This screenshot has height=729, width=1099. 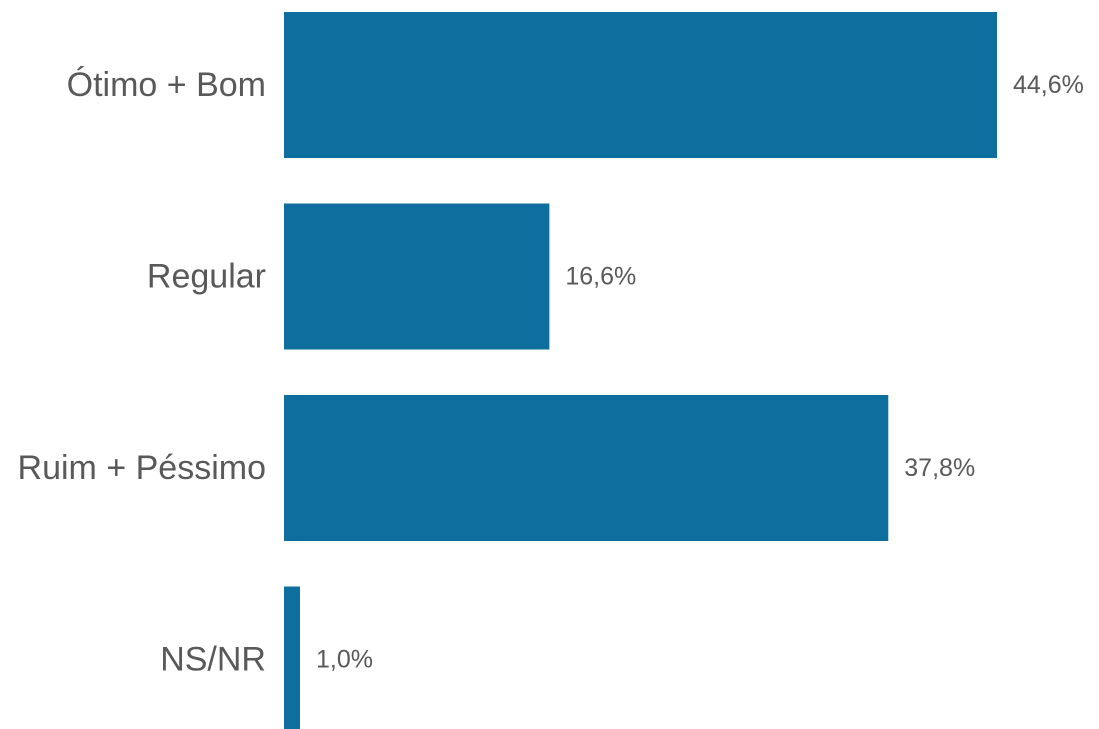 What do you see at coordinates (600, 277) in the screenshot?
I see `data-label: 16,6%` at bounding box center [600, 277].